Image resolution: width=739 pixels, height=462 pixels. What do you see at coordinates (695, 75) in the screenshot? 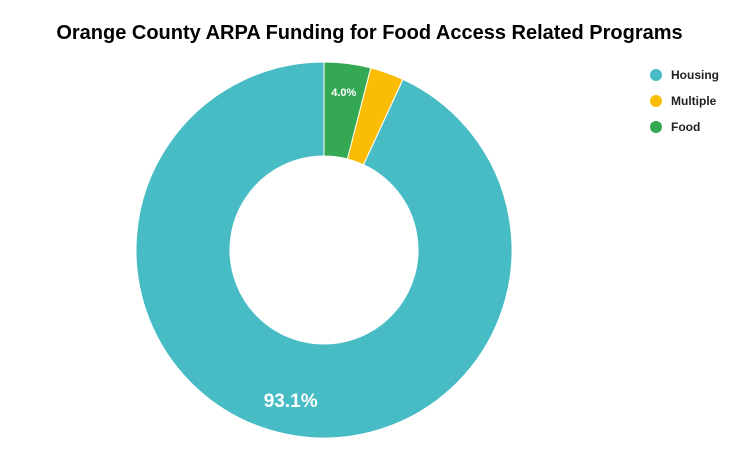
I see `legend-label-housing: Housing` at bounding box center [695, 75].